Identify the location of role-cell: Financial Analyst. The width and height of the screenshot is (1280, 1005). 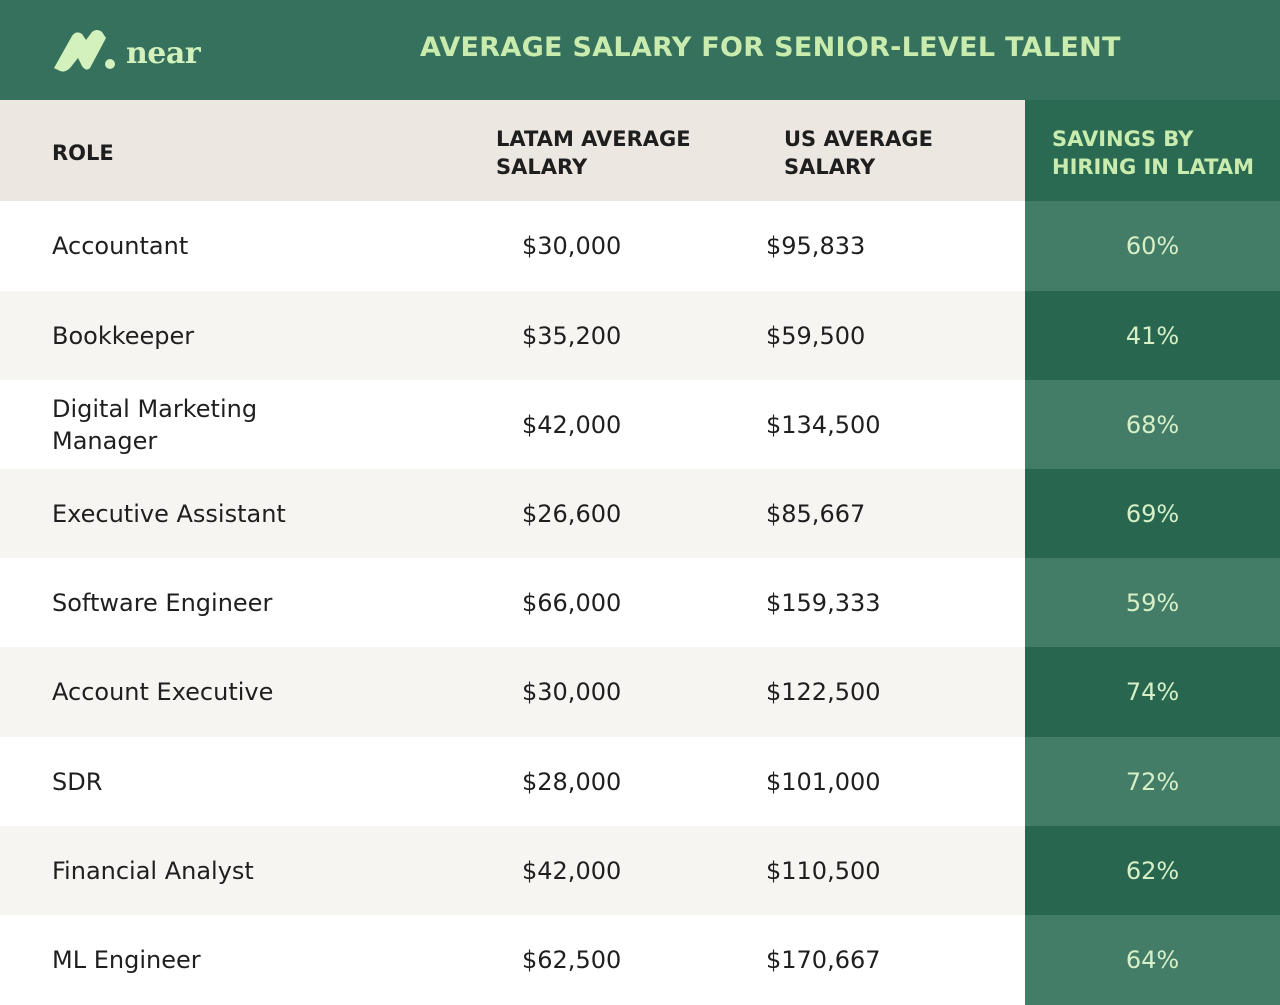
(153, 870).